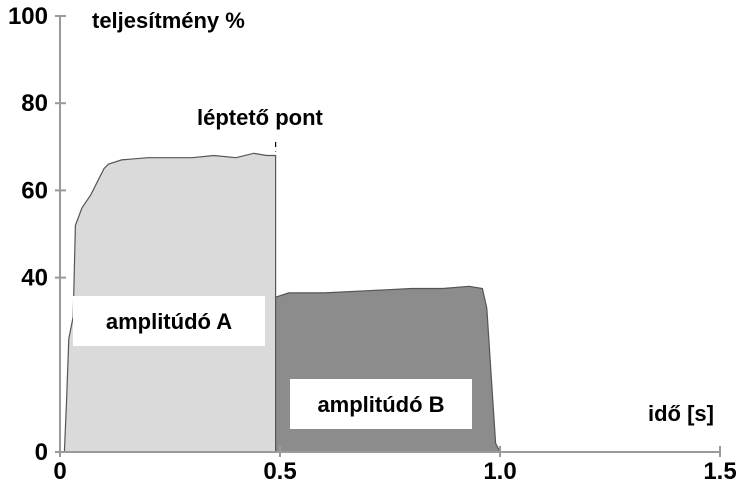  What do you see at coordinates (499, 470) in the screenshot?
I see `x-tick-label: 1.0` at bounding box center [499, 470].